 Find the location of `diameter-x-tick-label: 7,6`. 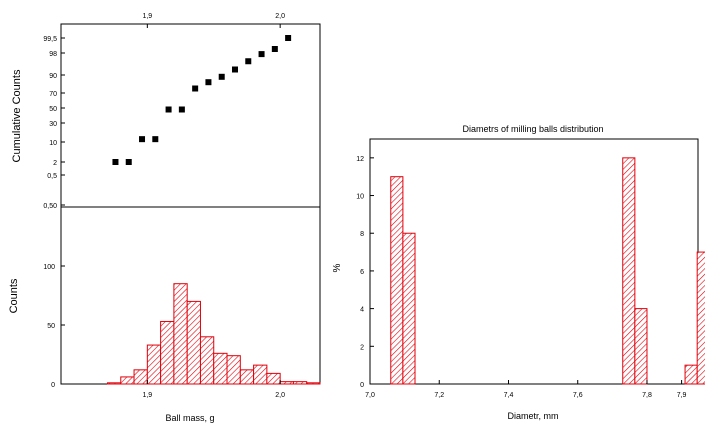

diameter-x-tick-label: 7,6 is located at coordinates (578, 395).